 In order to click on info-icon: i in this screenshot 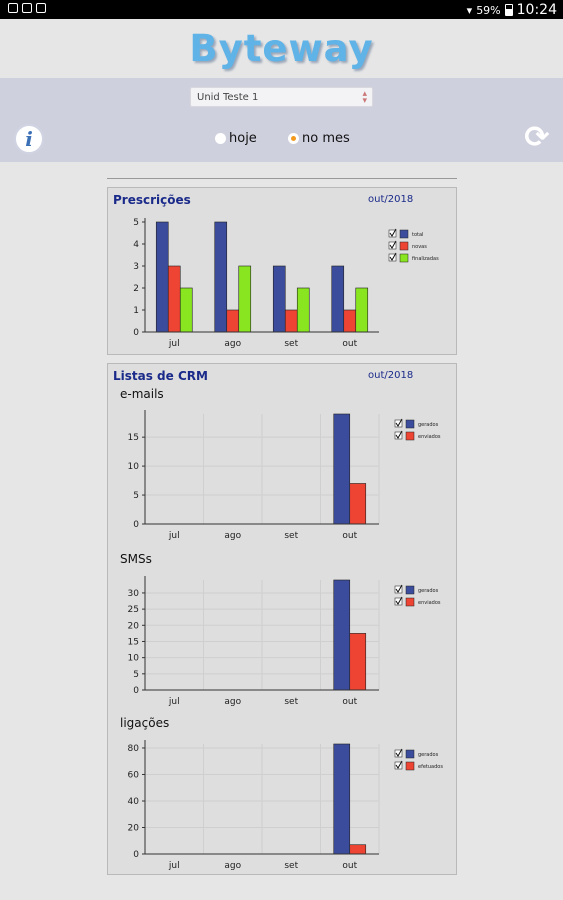, I will do `click(29, 139)`.